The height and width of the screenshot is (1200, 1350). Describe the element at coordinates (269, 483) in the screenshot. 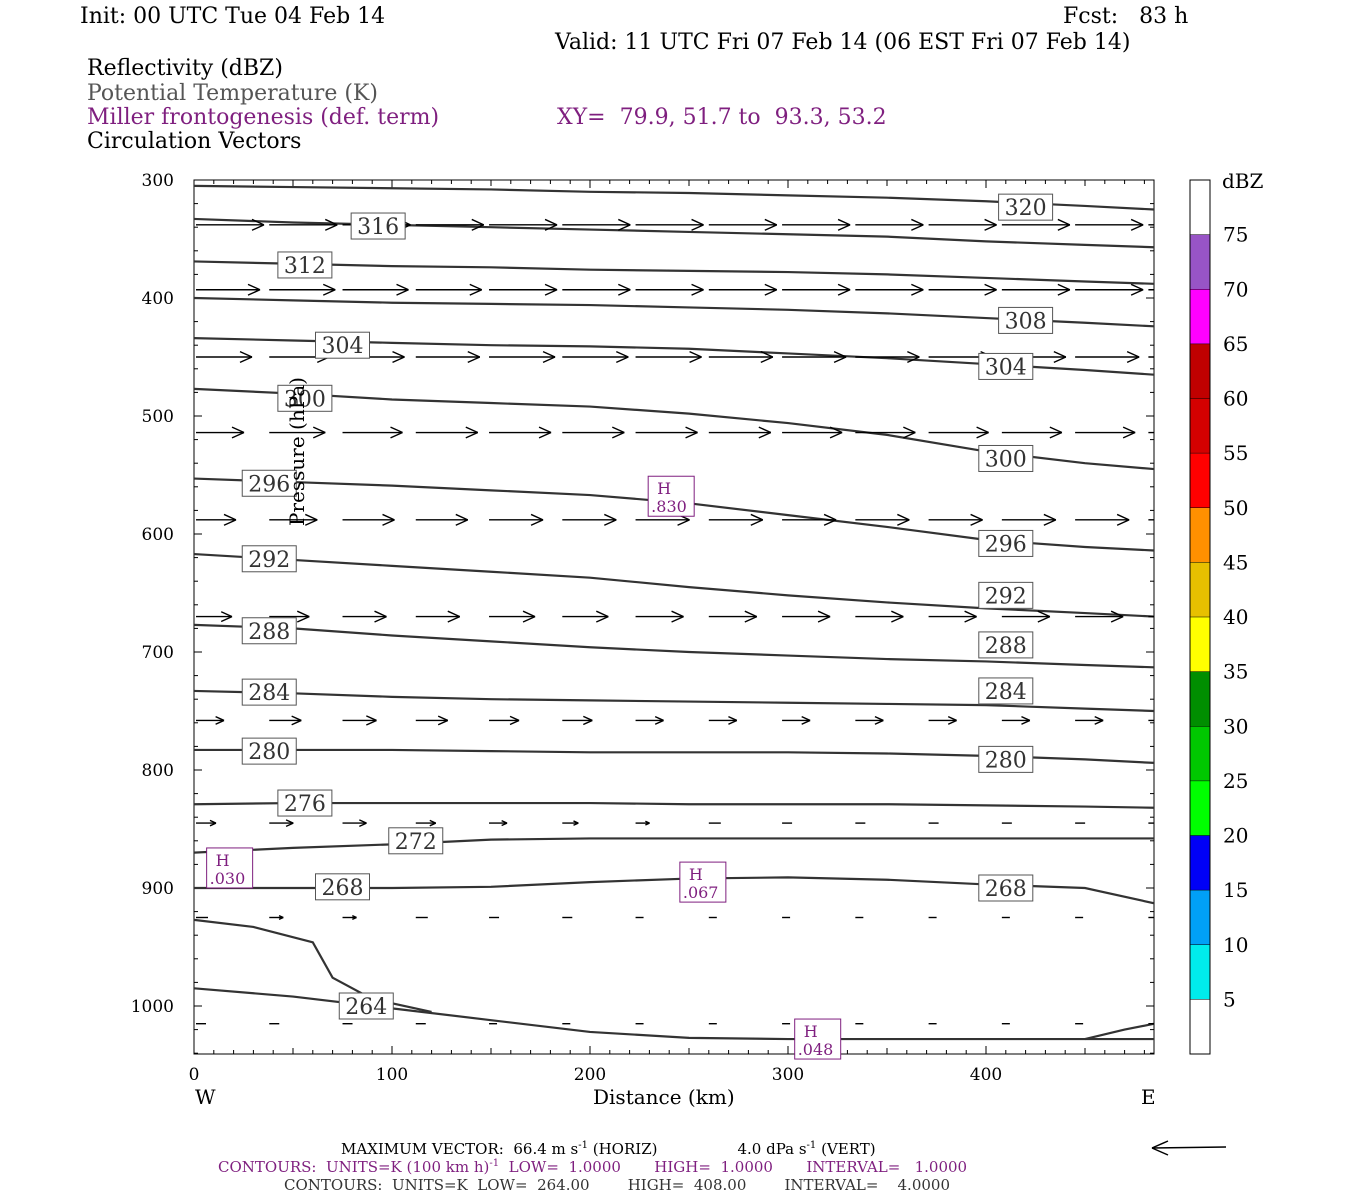

I see `theta-label-296: 296` at that location.